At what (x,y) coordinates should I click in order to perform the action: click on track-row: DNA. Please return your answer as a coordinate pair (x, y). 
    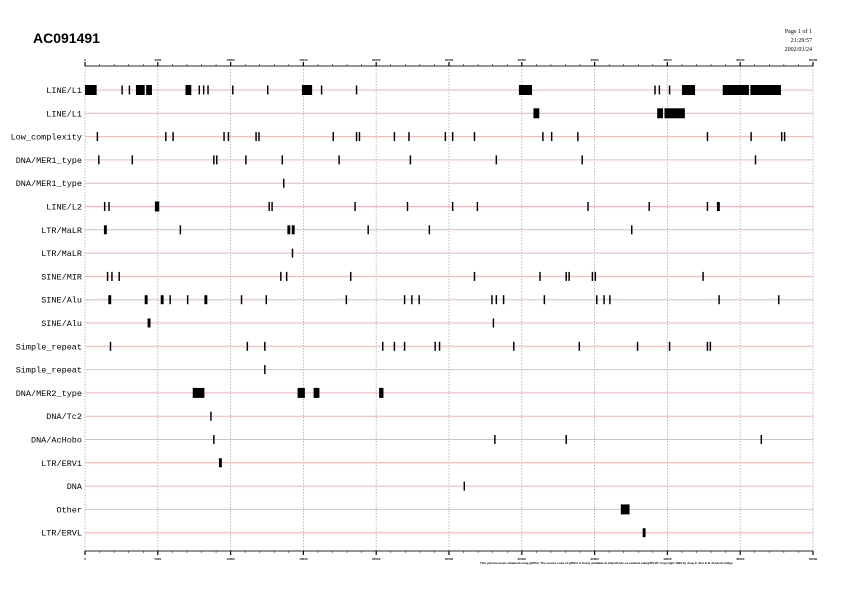
    Looking at the image, I should click on (440, 486).